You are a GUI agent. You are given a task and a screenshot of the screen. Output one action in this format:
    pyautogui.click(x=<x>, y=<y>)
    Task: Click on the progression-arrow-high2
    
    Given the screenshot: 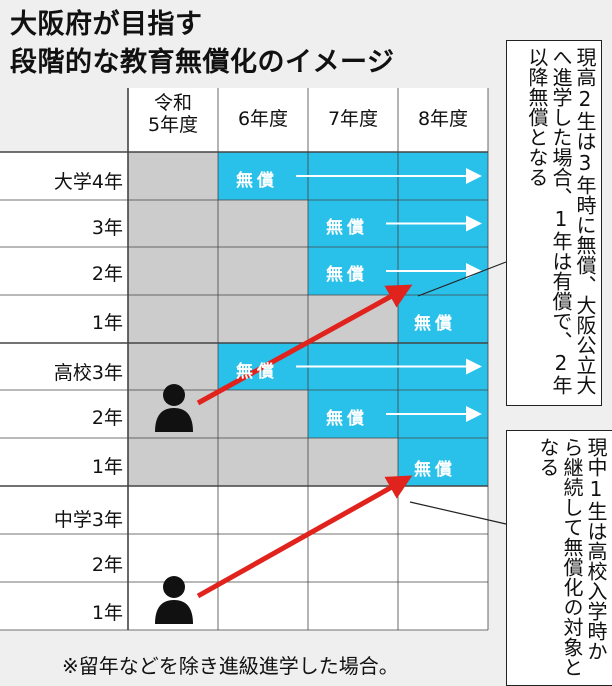 What is the action you would take?
    pyautogui.click(x=304, y=345)
    